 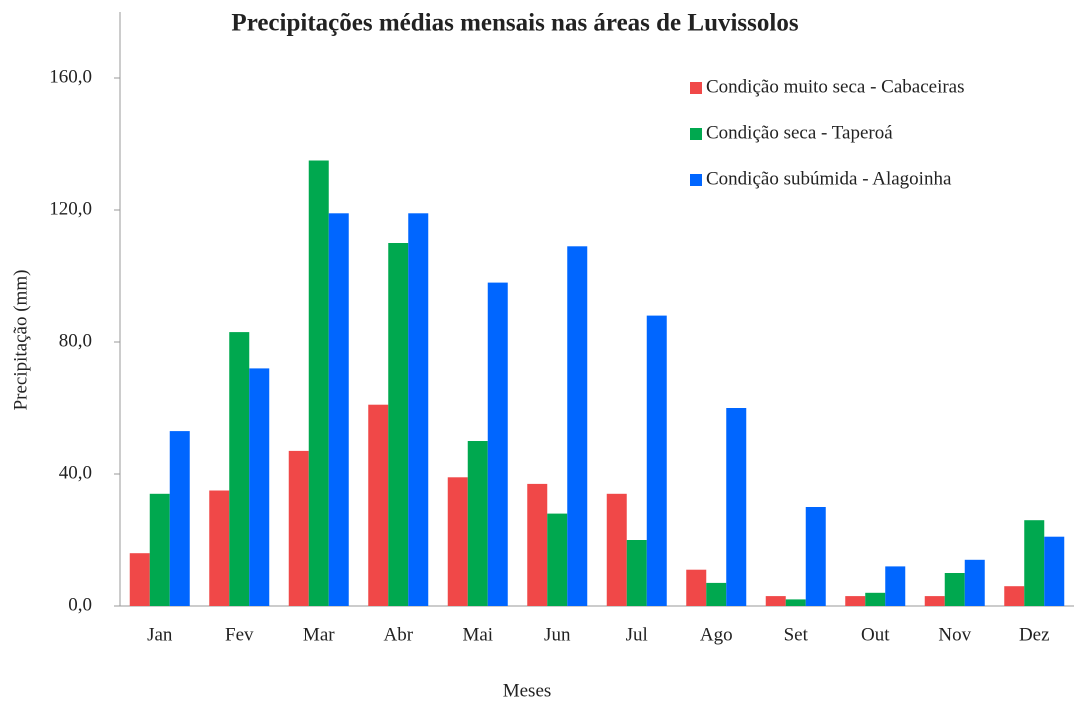 I want to click on x-axis-label: Meses, so click(x=527, y=690).